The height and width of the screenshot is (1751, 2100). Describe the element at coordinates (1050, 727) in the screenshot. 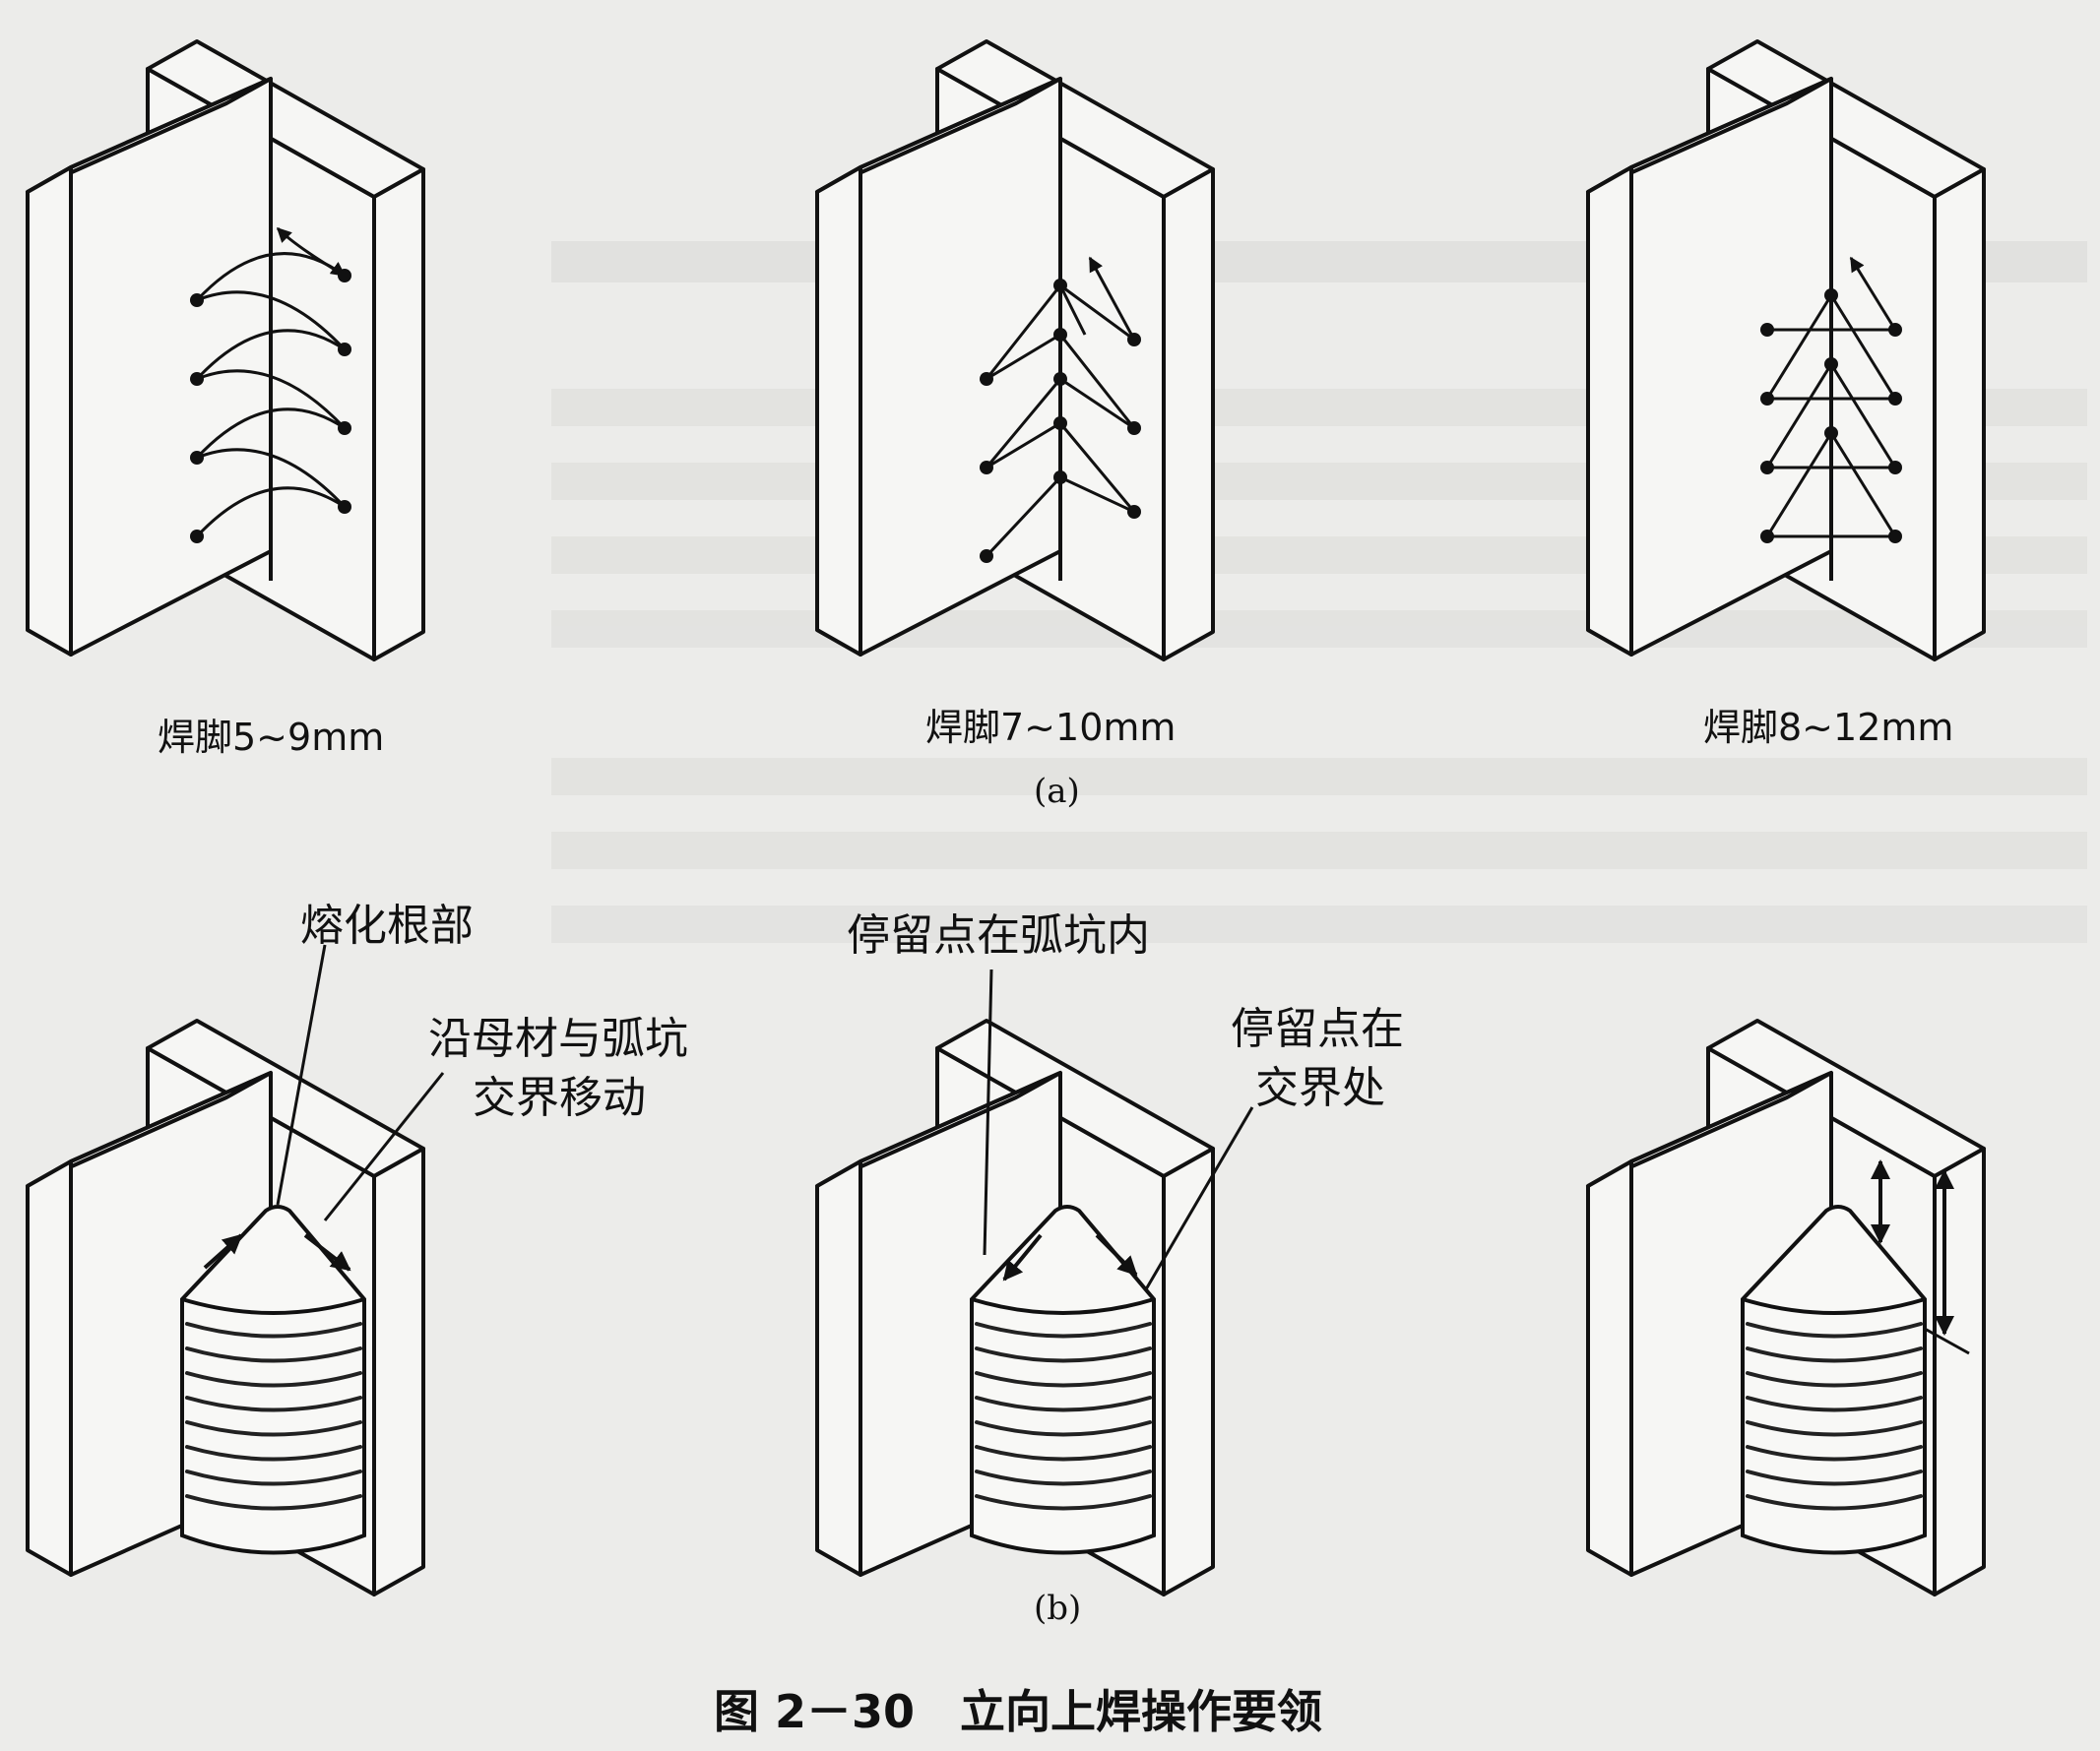

I see `caption-leg-2: 焊脚7~10mm` at that location.